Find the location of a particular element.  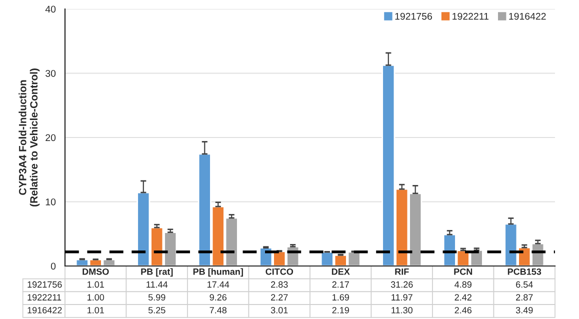

legend-label: 1922211 is located at coordinates (470, 16).